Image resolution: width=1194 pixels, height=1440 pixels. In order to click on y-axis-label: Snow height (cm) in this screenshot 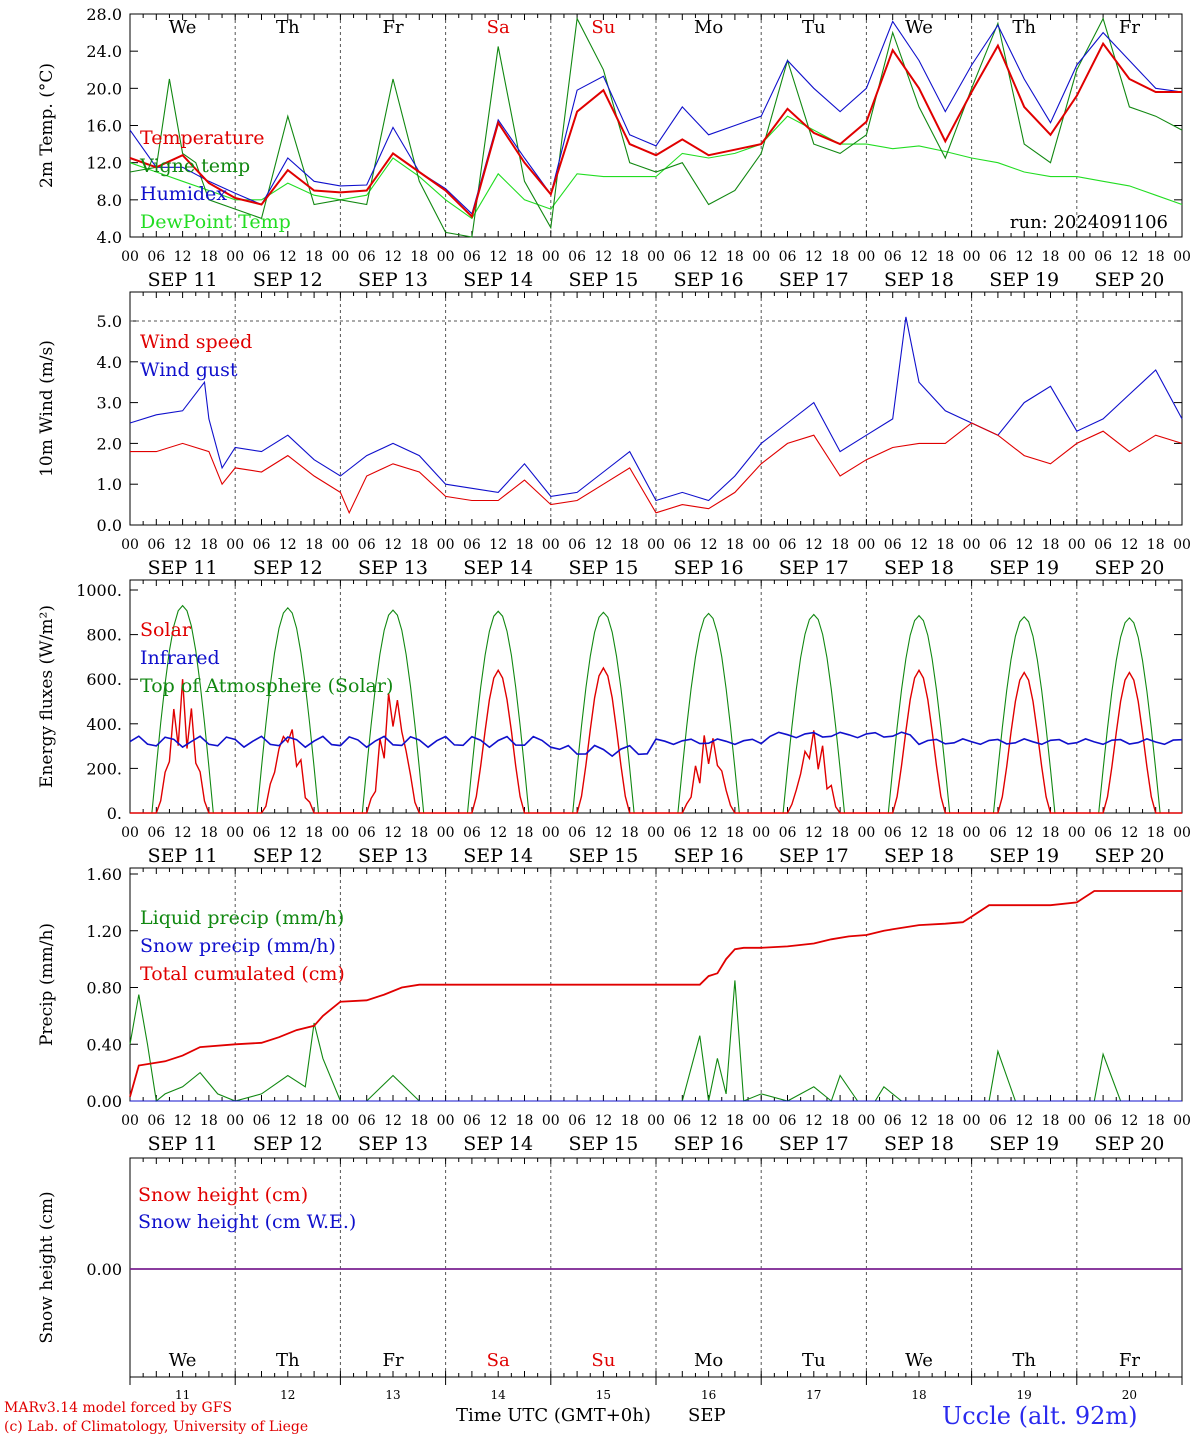, I will do `click(47, 1267)`.